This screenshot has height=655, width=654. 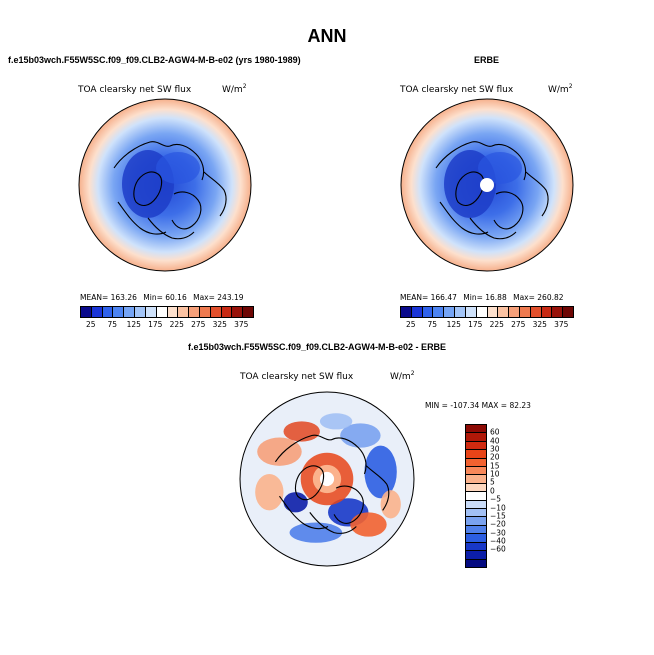 I want to click on colorbar-tick-label: 375, so click(x=241, y=324).